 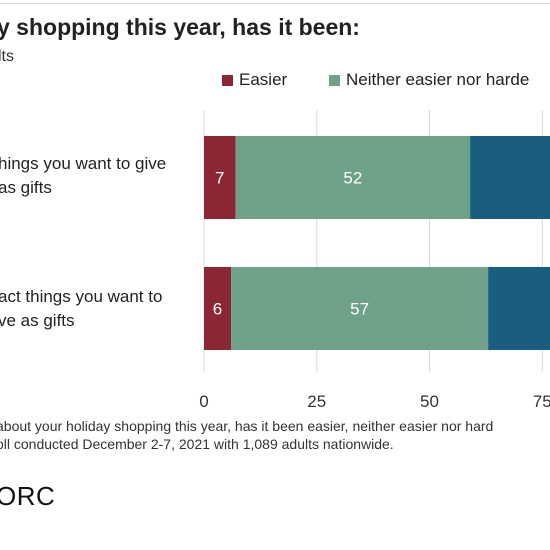 I want to click on category-label-2-line2: ve as gifts, so click(x=37, y=320).